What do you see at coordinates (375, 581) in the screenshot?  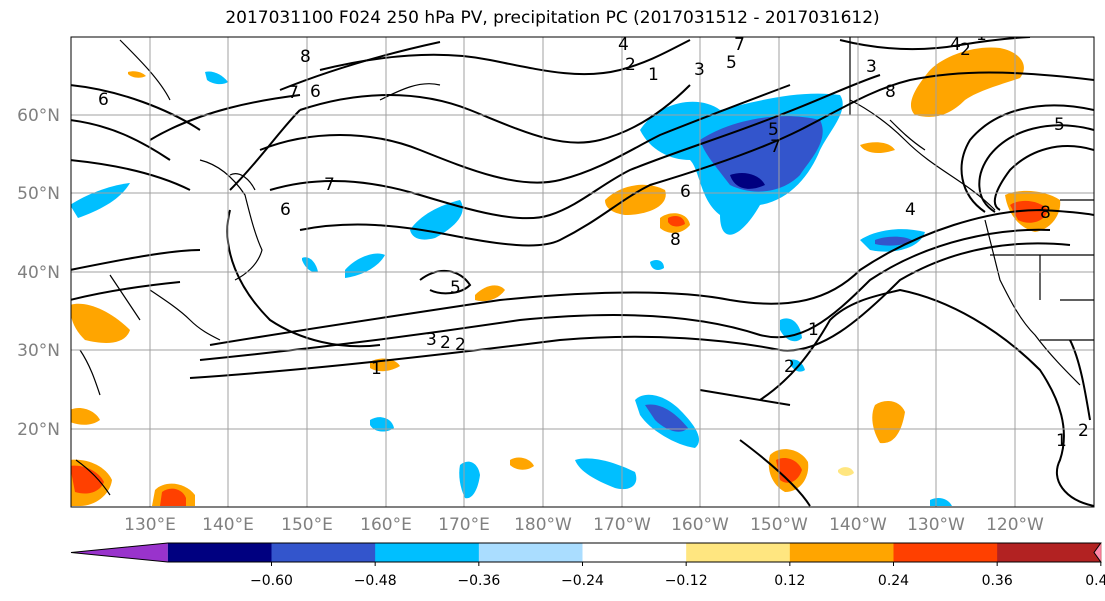 I see `colorbar-label: −0.48` at bounding box center [375, 581].